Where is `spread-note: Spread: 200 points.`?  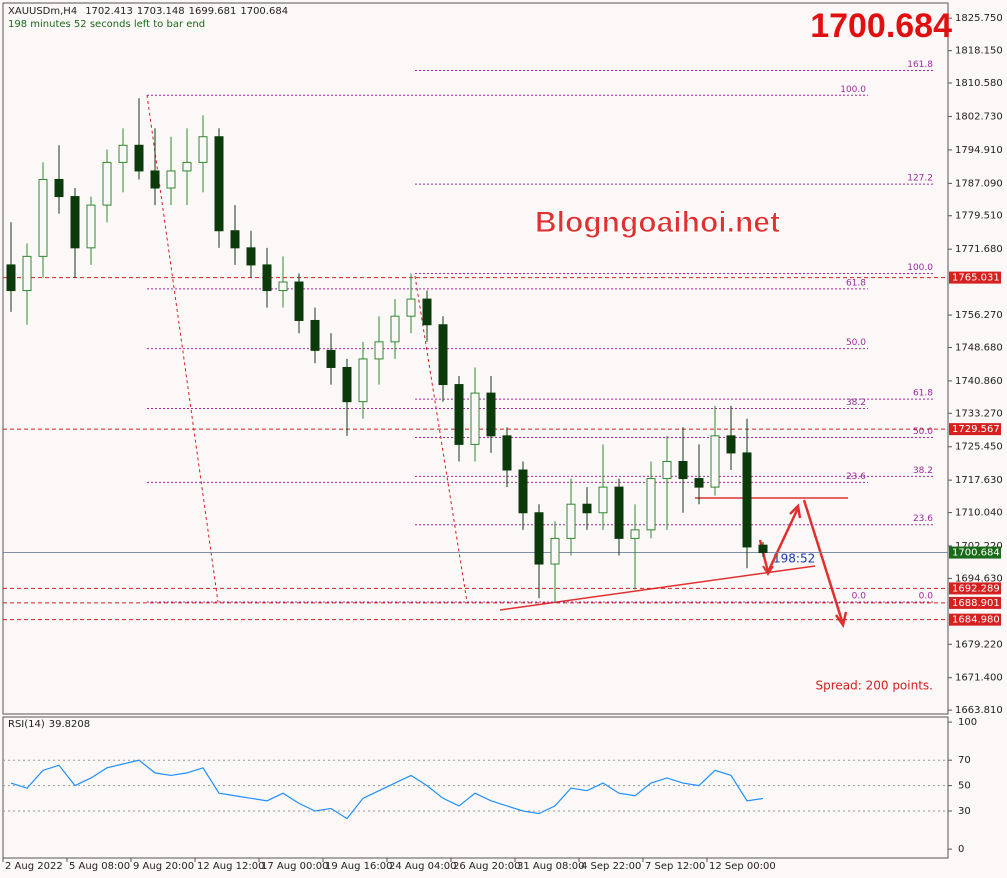
spread-note: Spread: 200 points. is located at coordinates (874, 686).